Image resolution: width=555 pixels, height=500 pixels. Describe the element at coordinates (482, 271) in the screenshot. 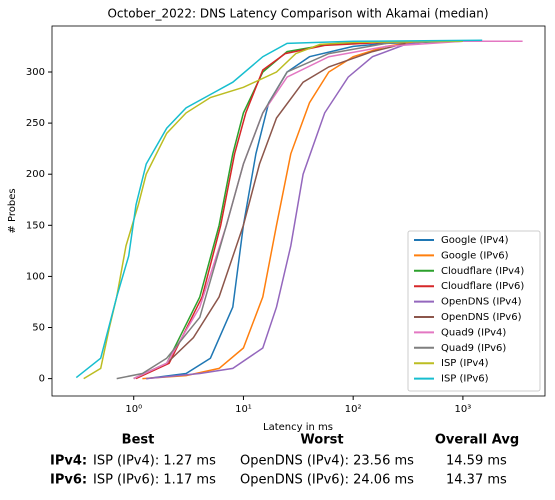

I see `legend-label: Cloudflare (IPv4)` at that location.